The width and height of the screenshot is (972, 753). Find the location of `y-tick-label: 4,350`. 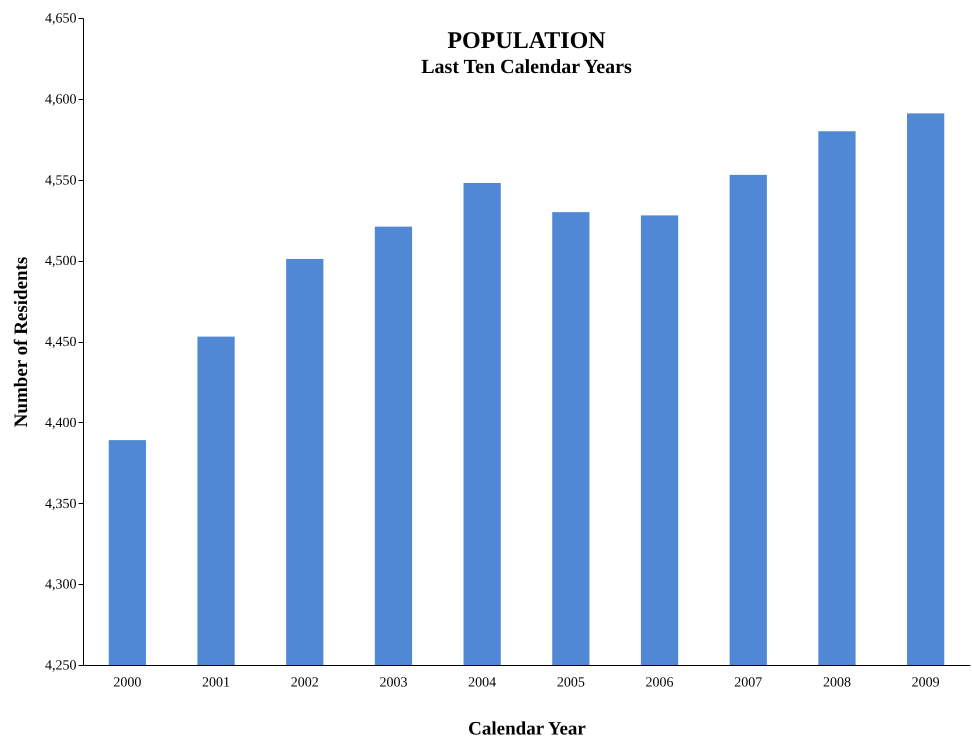

y-tick-label: 4,350 is located at coordinates (60, 504).